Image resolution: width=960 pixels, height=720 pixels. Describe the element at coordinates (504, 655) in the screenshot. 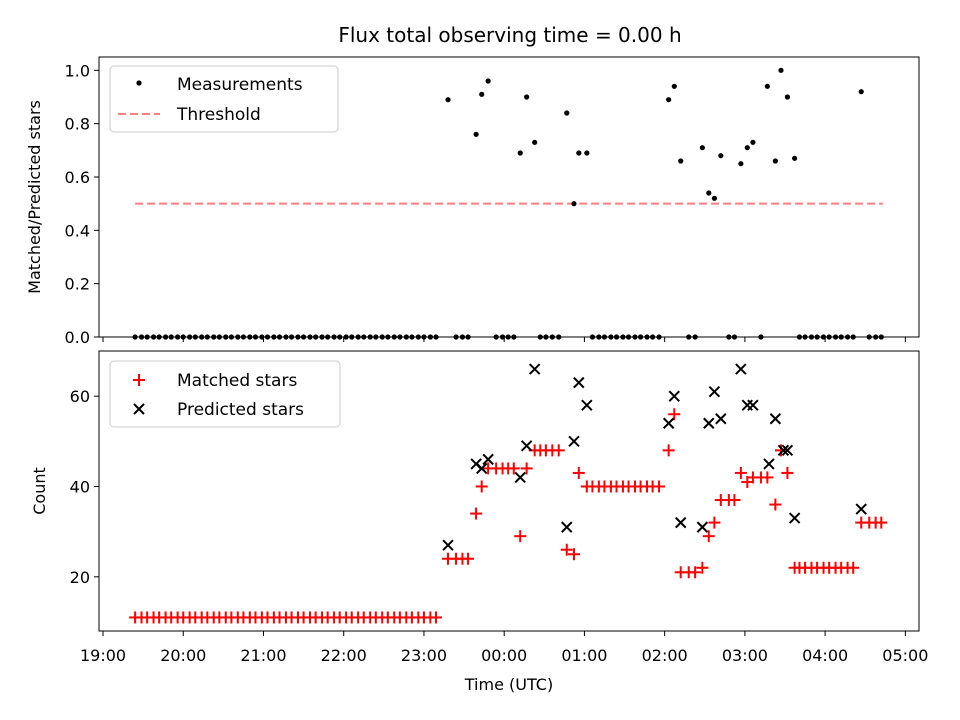

I see `x-tick-label: 00:00` at that location.